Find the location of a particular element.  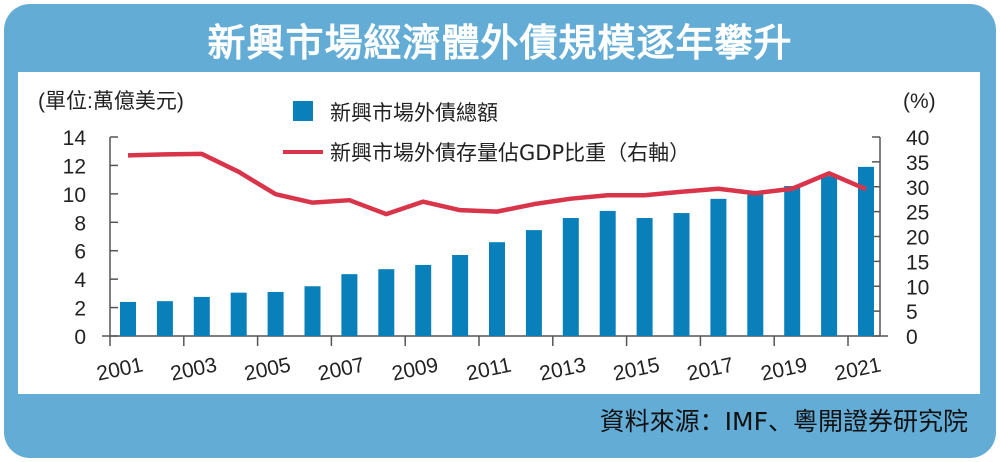

bar-2021 is located at coordinates (866, 251).